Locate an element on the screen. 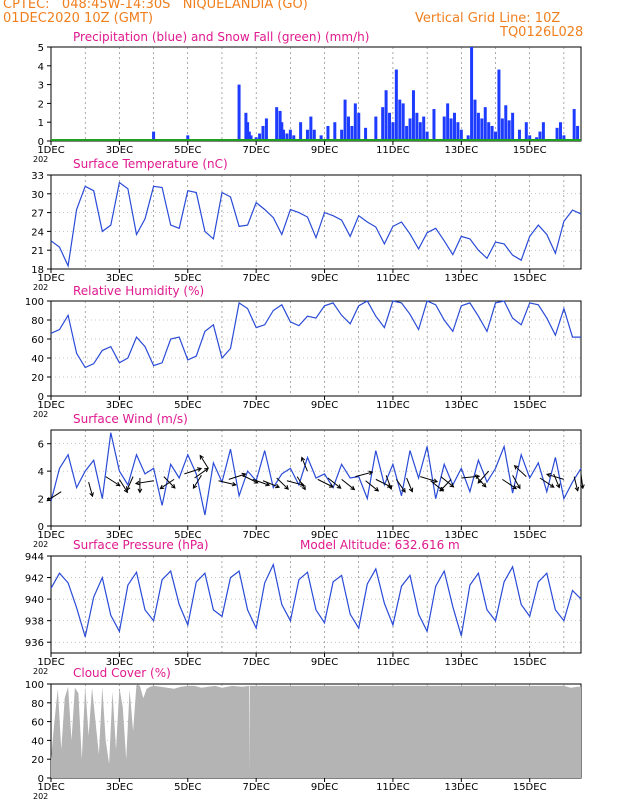  cloud-area is located at coordinates (316, 731).